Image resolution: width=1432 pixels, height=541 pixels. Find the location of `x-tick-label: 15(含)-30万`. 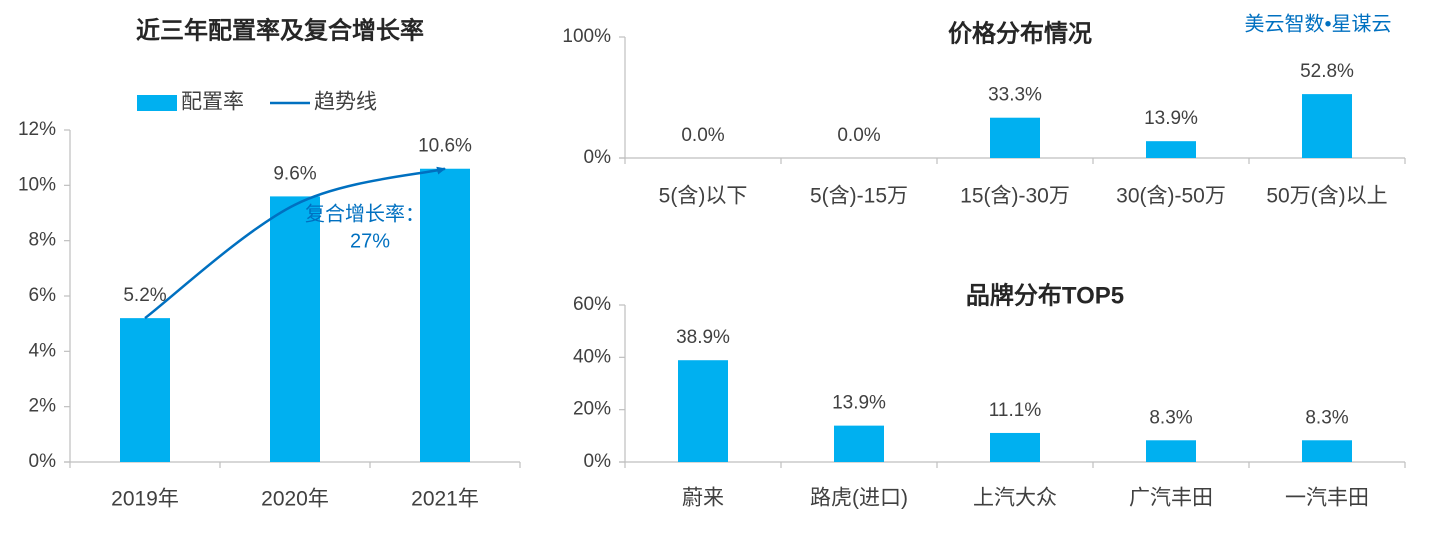

x-tick-label: 15(含)-30万 is located at coordinates (1015, 196).